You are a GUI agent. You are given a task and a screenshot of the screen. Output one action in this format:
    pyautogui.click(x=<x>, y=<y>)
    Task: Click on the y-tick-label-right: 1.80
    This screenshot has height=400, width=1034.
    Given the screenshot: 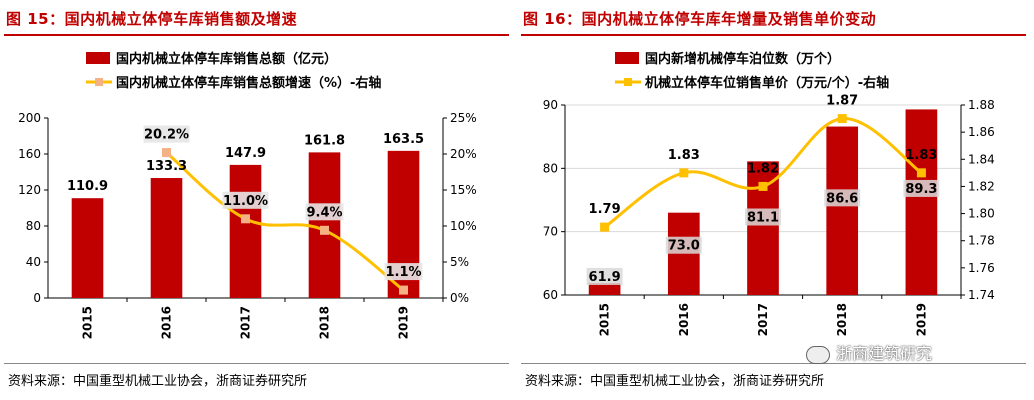 What is the action you would take?
    pyautogui.click(x=981, y=214)
    